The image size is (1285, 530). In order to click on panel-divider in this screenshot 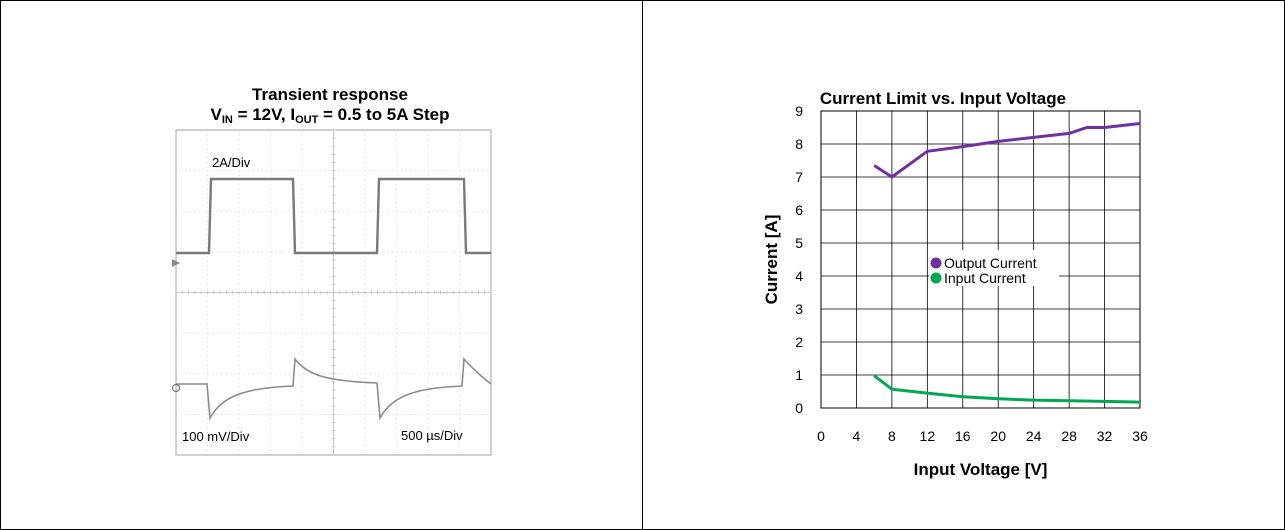, I will do `click(642, 265)`.